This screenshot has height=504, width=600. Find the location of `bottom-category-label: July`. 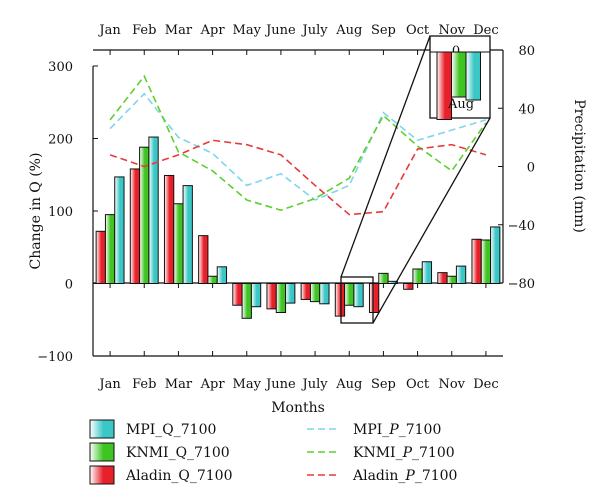

bottom-category-label: July is located at coordinates (315, 384).